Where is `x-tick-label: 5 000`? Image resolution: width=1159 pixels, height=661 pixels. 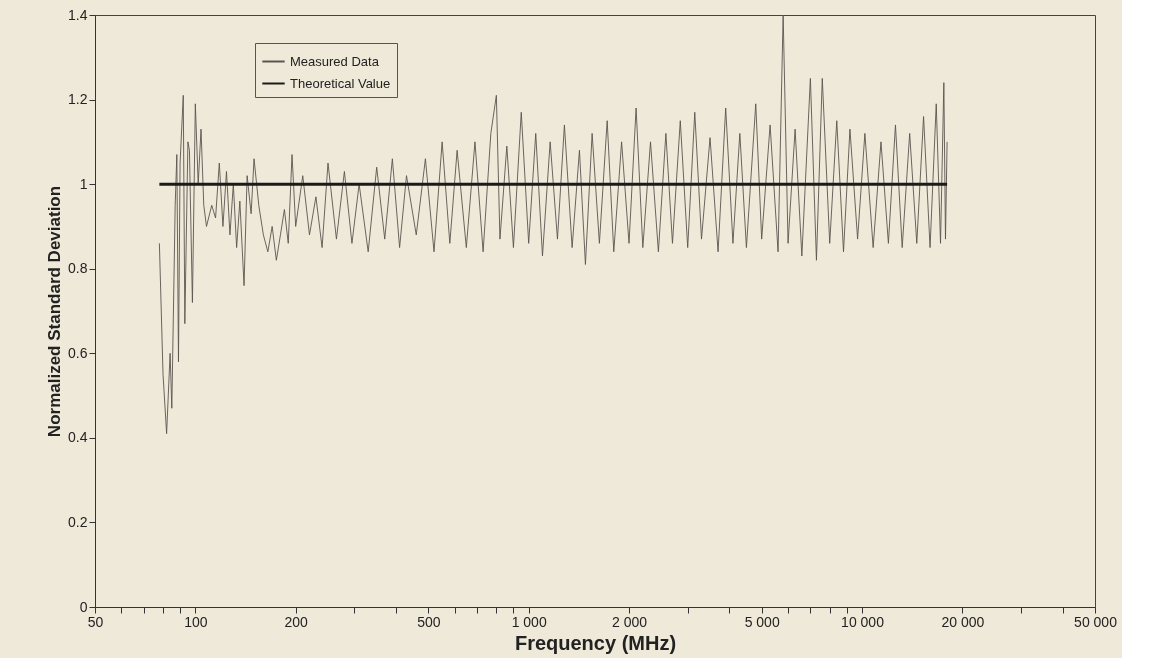 x-tick-label: 5 000 is located at coordinates (762, 621).